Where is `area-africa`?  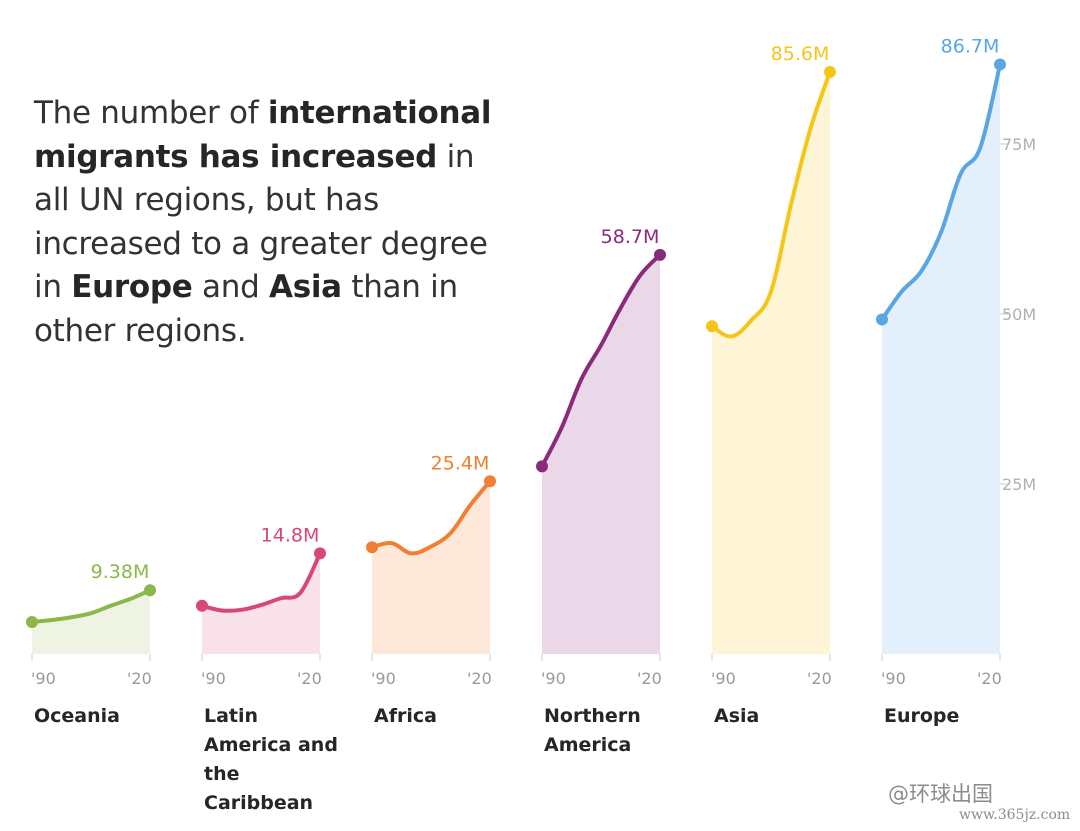
area-africa is located at coordinates (431, 567).